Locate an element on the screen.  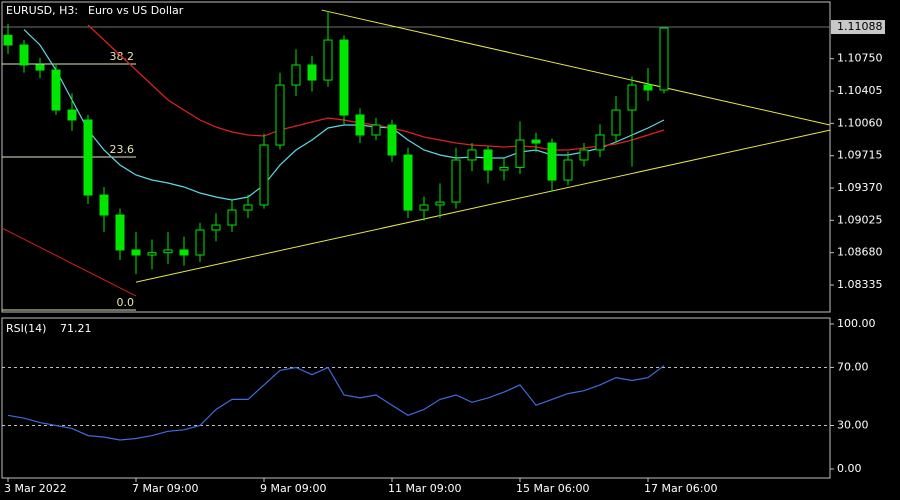
last-price-label: 1.11088 is located at coordinates (860, 26).